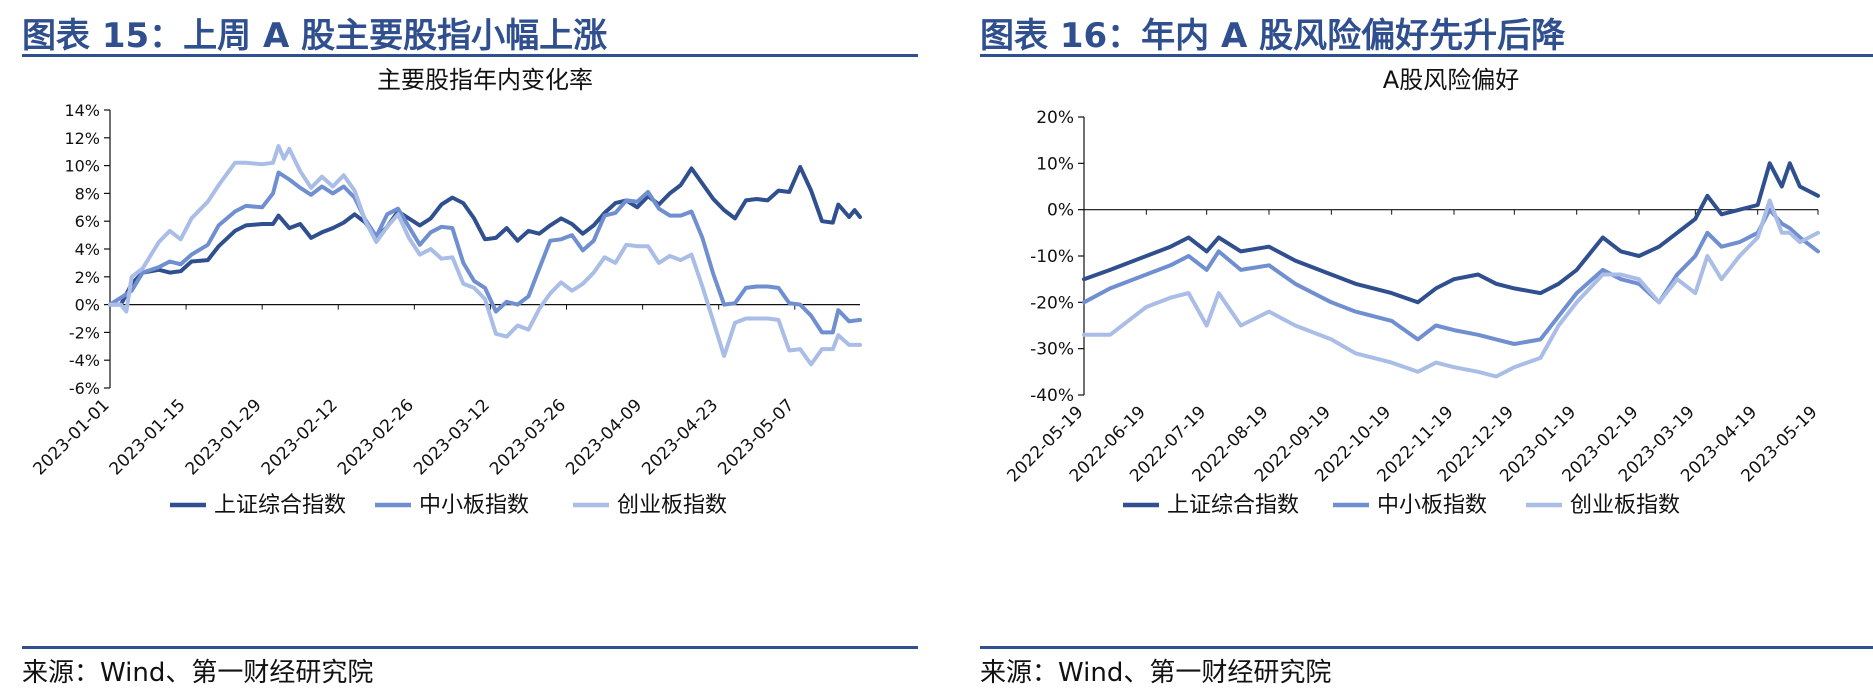 The width and height of the screenshot is (1873, 689). What do you see at coordinates (198, 673) in the screenshot?
I see `left-source-note: 来源：Wind、第一财经研究院` at bounding box center [198, 673].